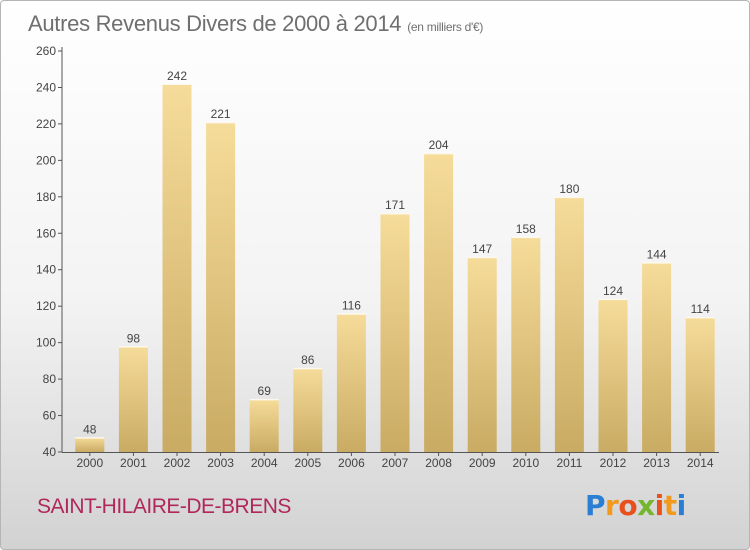  What do you see at coordinates (657, 357) in the screenshot?
I see `bar-2013` at bounding box center [657, 357].